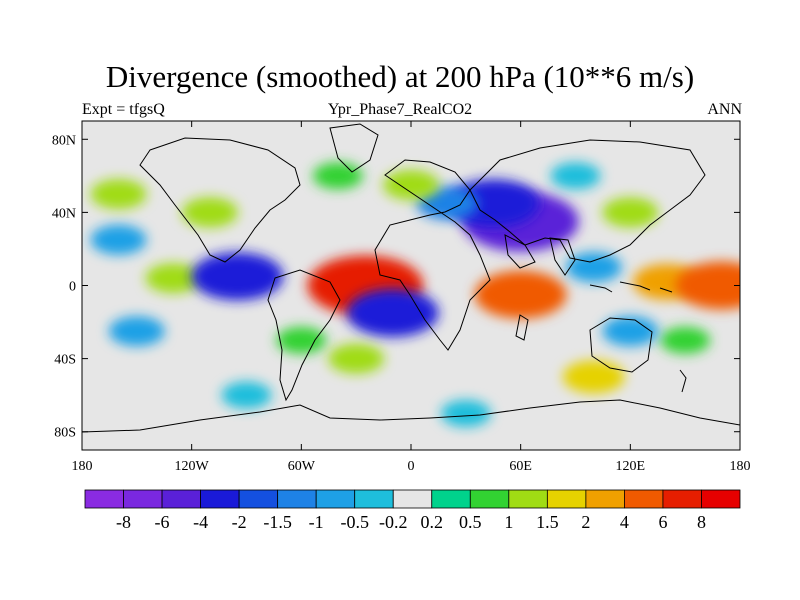 The height and width of the screenshot is (600, 800). What do you see at coordinates (470, 522) in the screenshot?
I see `colorbar-label: 0.5` at bounding box center [470, 522].